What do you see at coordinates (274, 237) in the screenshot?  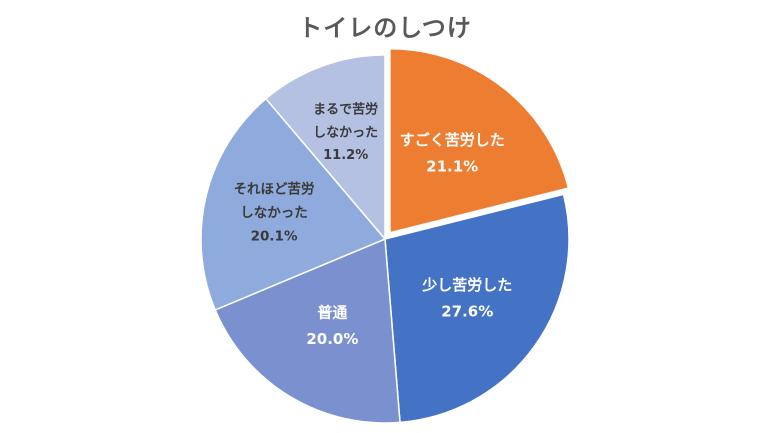 I see `slice-value-label: 20.1%` at bounding box center [274, 237].